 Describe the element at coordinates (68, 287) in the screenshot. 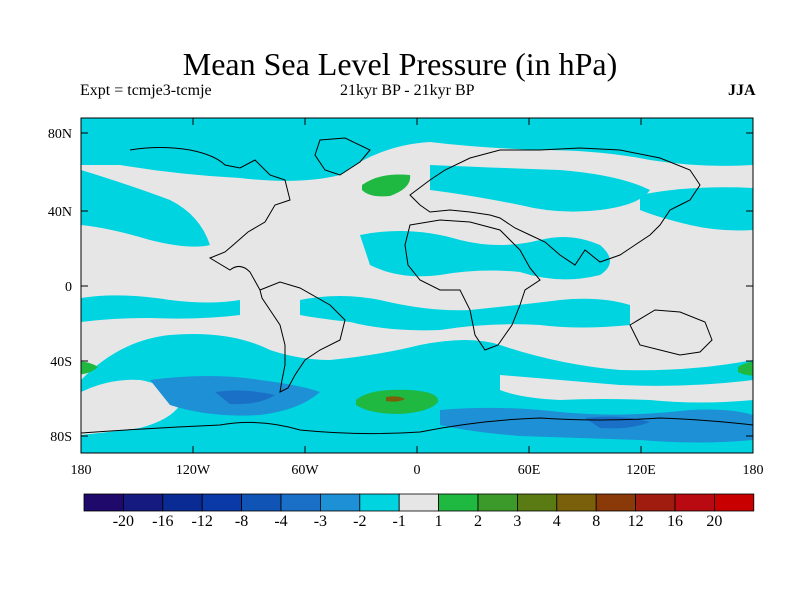

I see `lat-tick-label: 0` at that location.